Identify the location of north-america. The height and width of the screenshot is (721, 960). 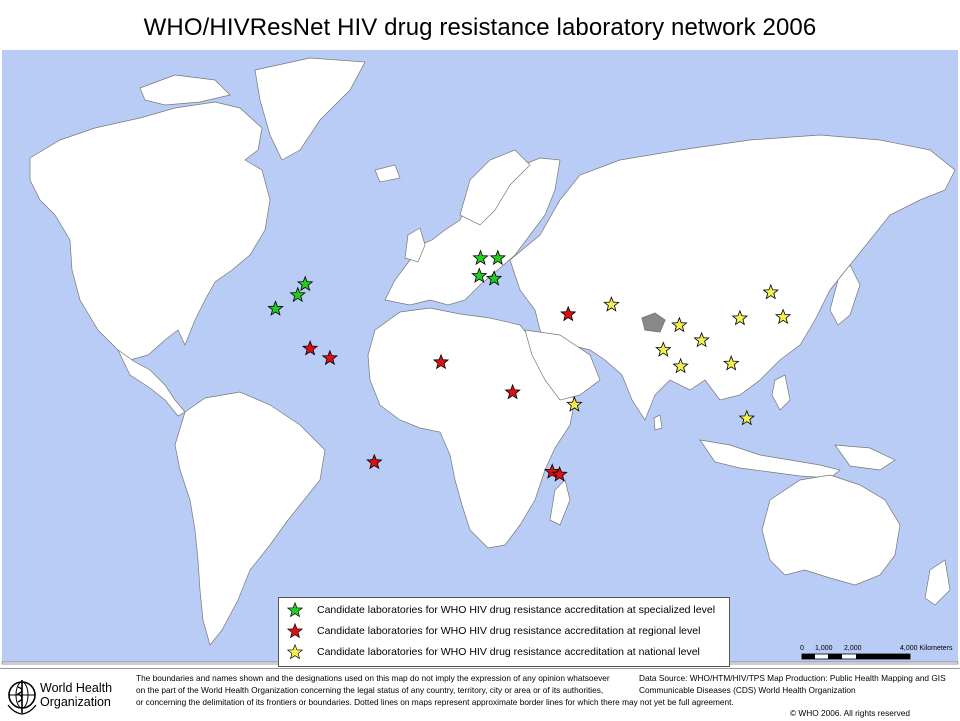
(150, 231).